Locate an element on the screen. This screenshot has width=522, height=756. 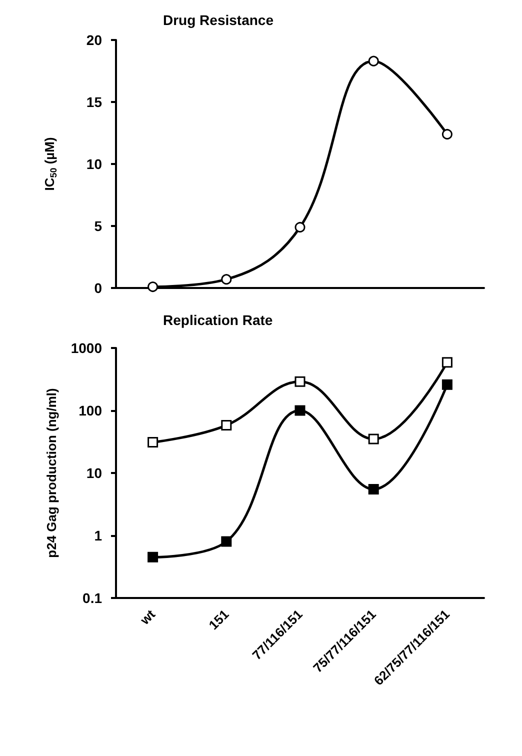
y-tick-label: 15 is located at coordinates (94, 102).